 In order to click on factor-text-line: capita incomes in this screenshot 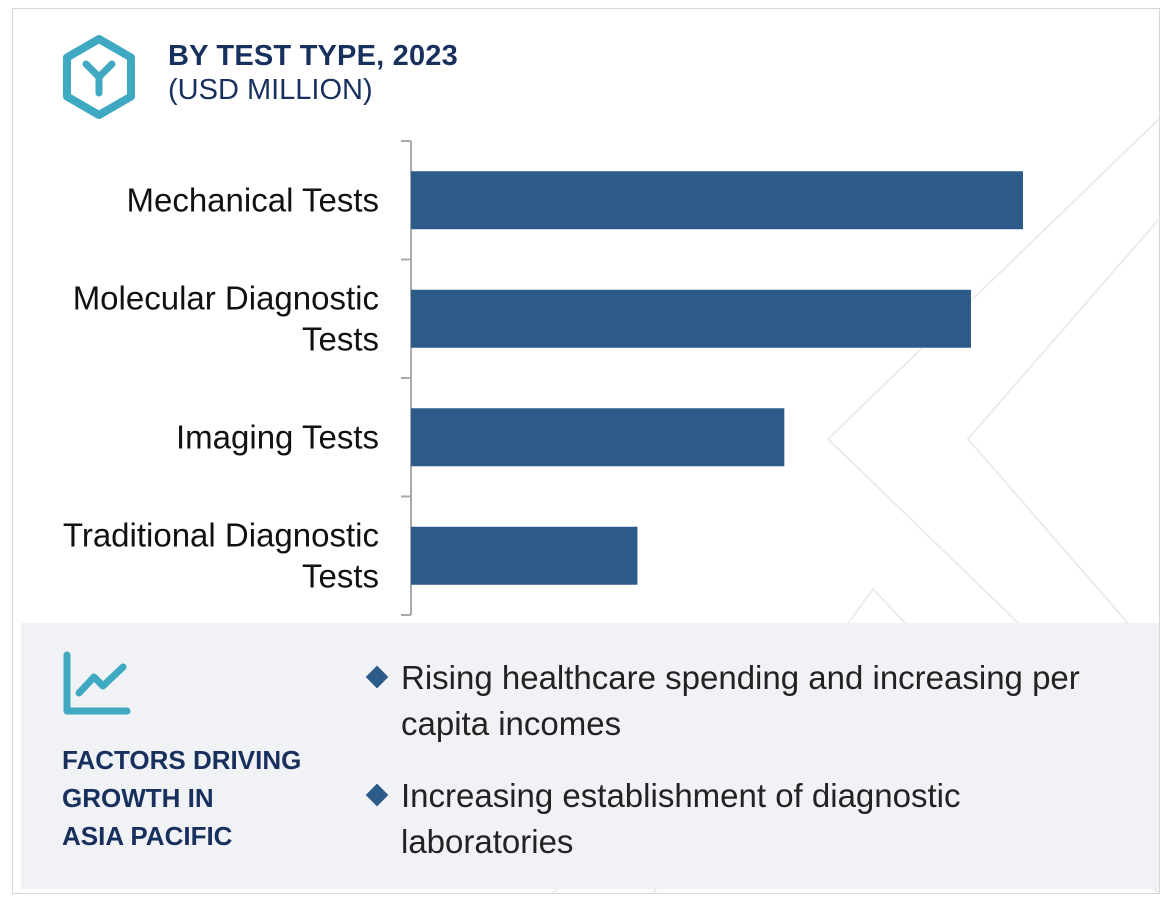, I will do `click(511, 723)`.